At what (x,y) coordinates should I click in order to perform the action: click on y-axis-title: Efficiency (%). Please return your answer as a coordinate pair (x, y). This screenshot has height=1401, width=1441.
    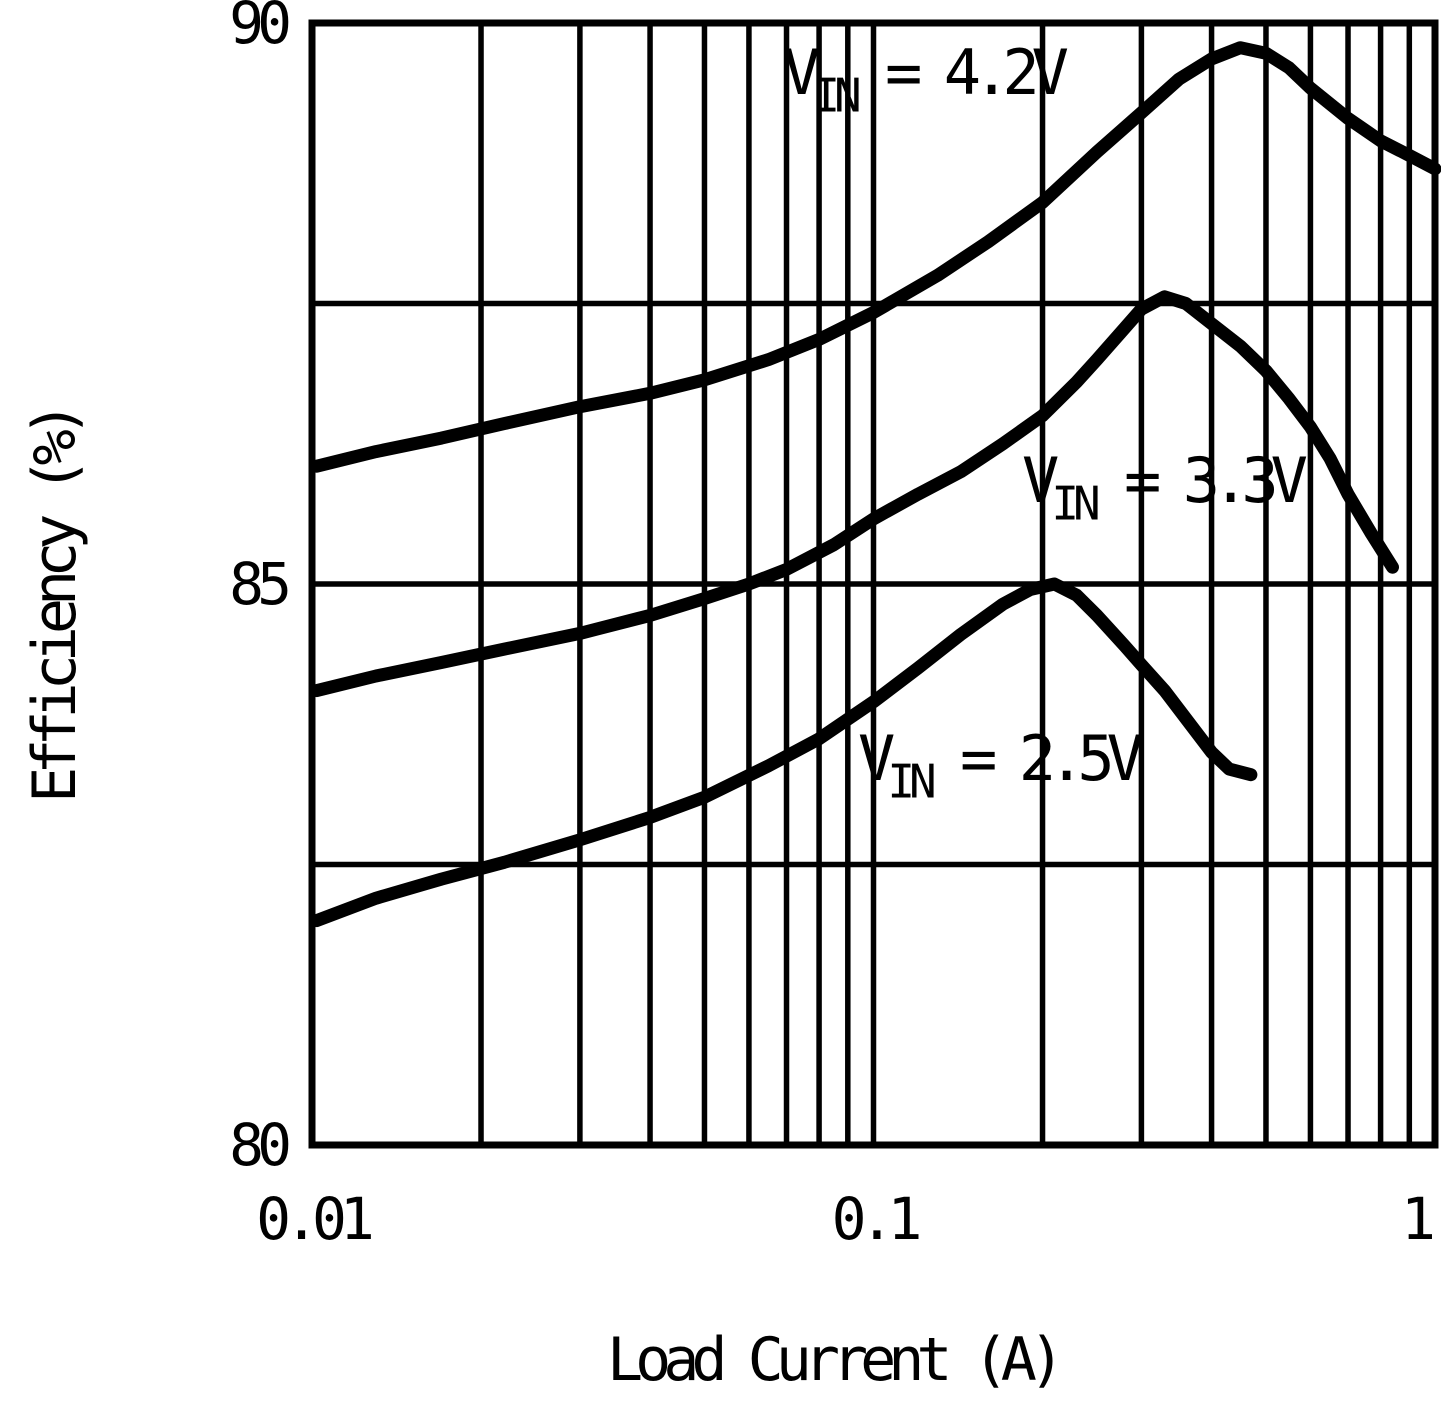
    Looking at the image, I should click on (55, 606).